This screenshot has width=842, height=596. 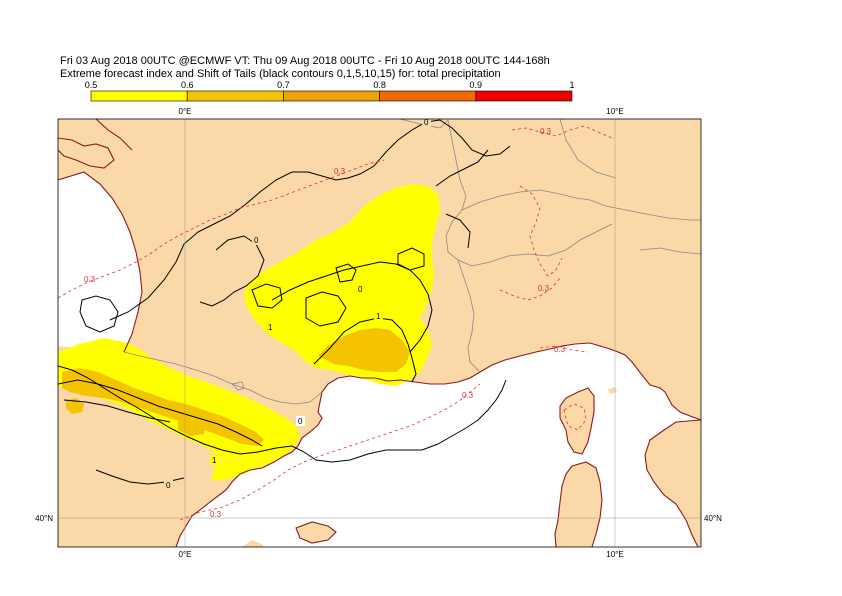 I want to click on sot-label-0-e: 0, so click(x=300, y=421).